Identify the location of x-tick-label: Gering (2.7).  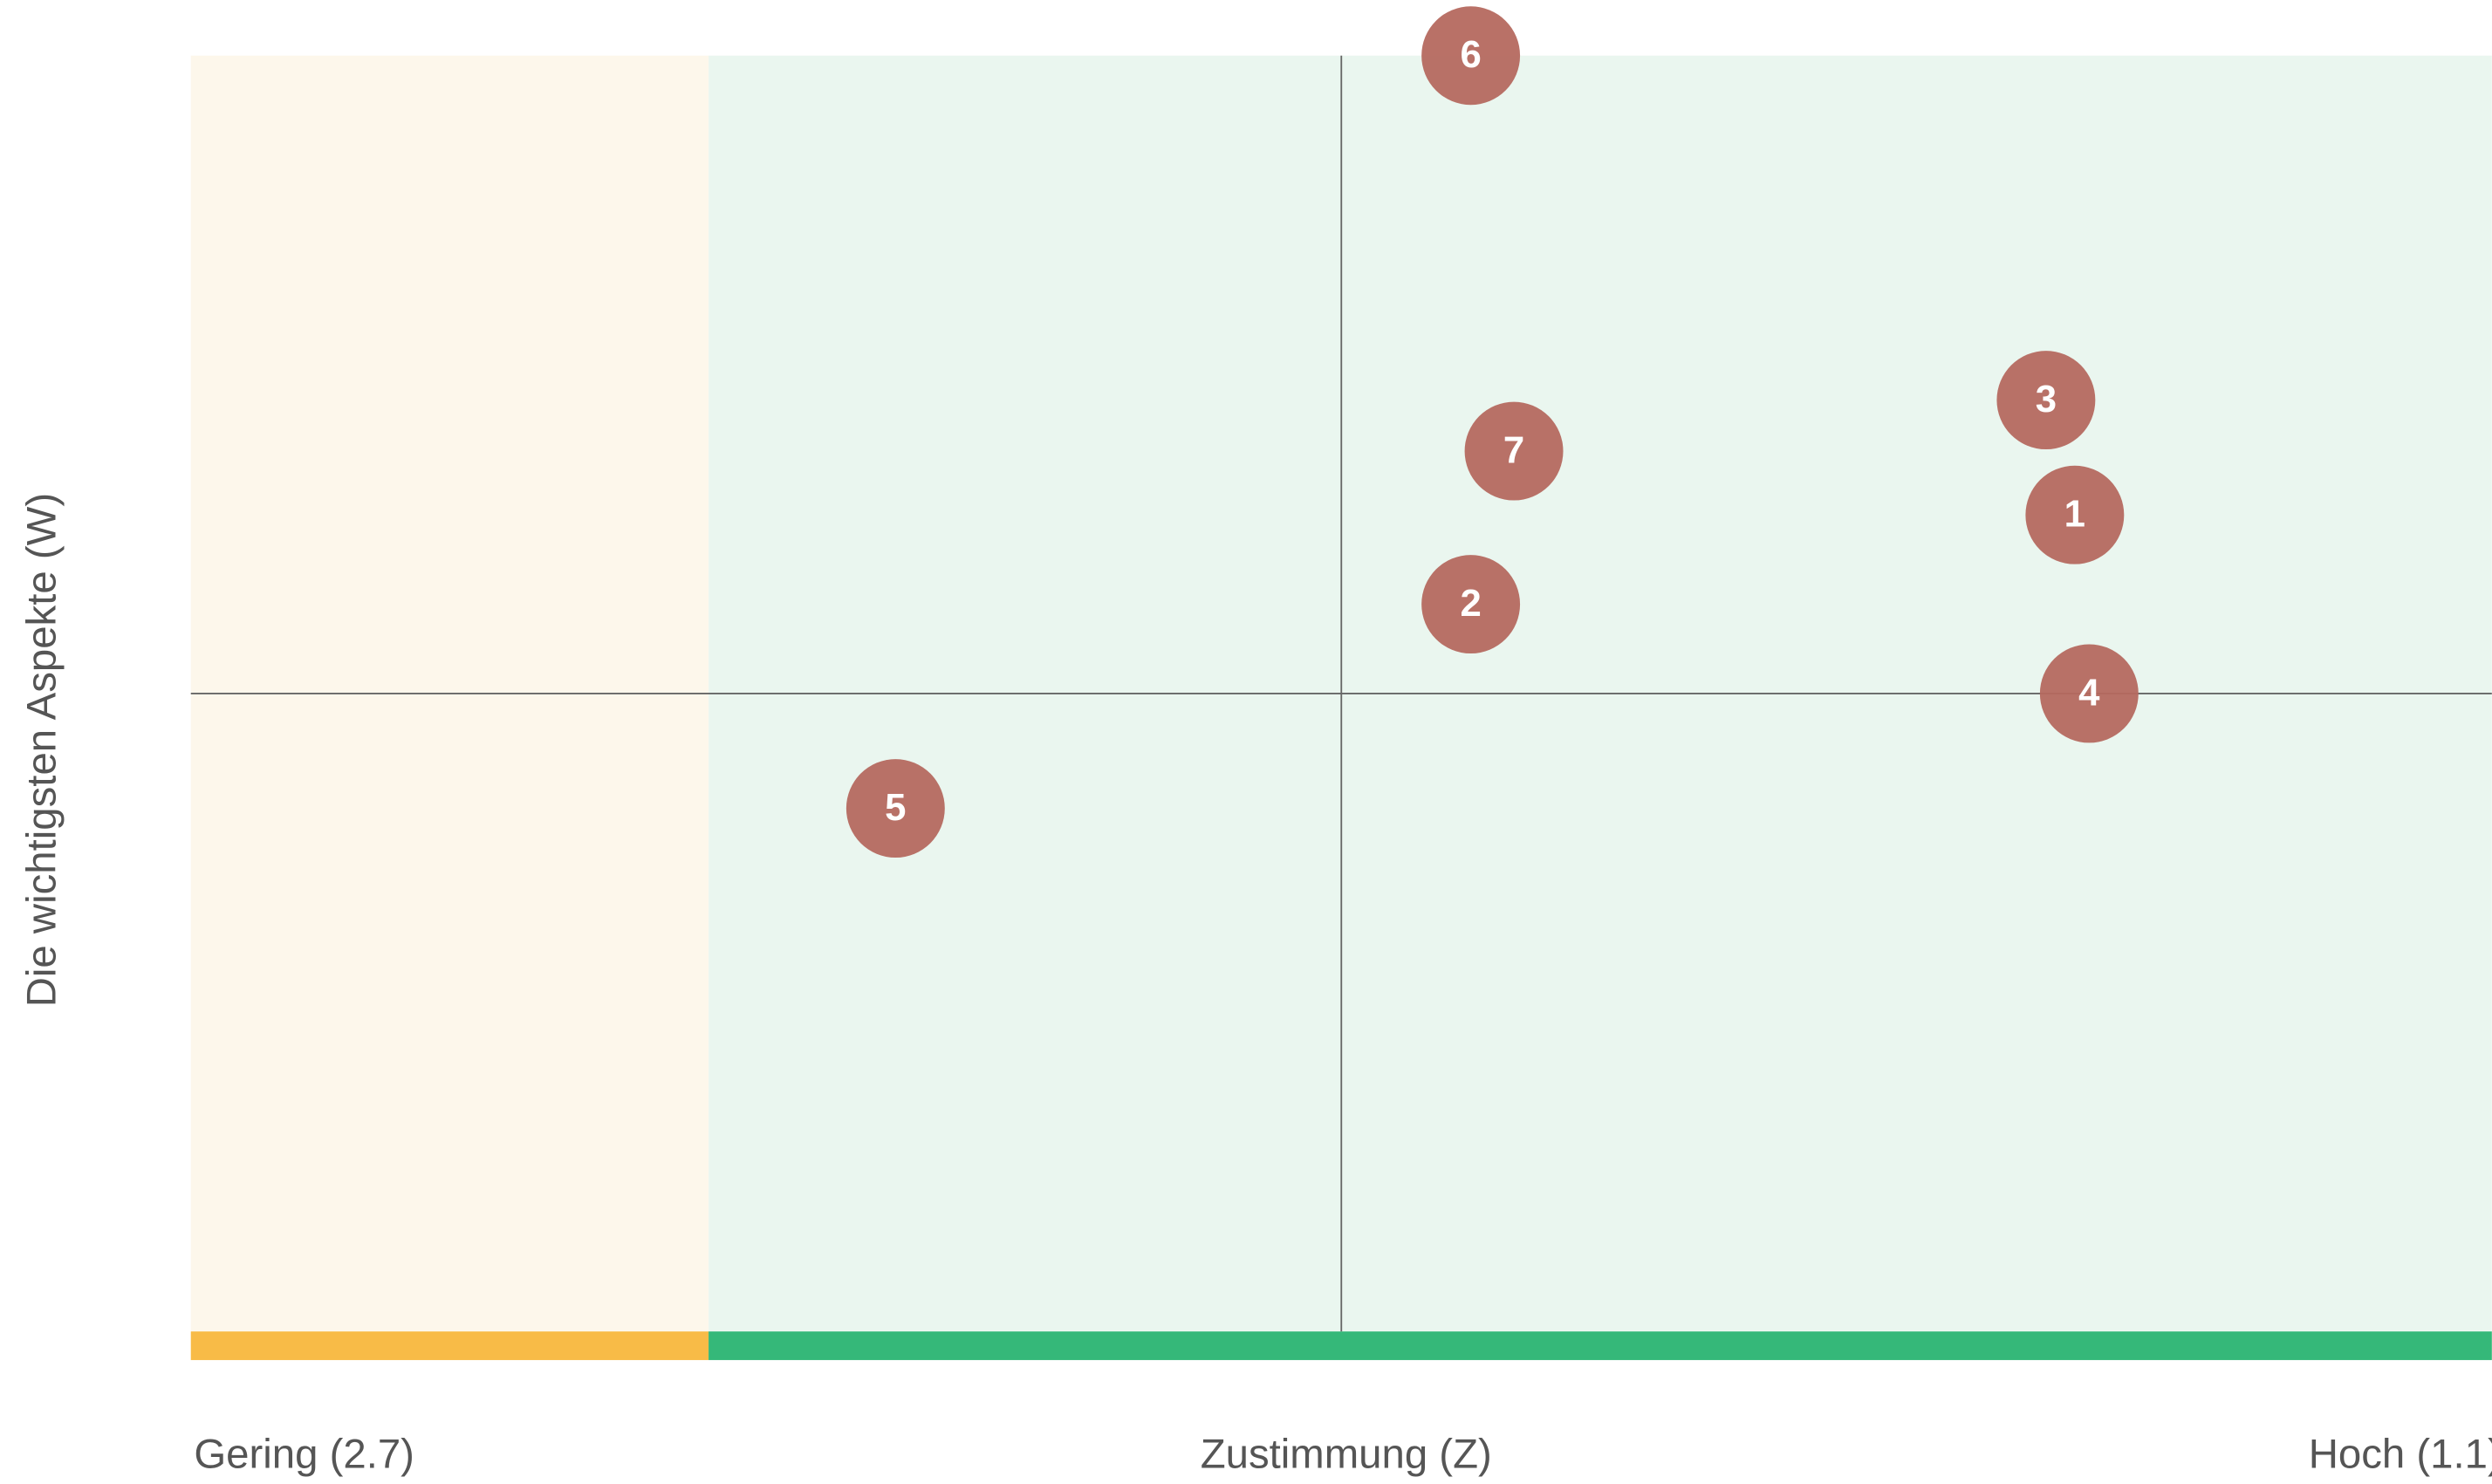
(304, 1455).